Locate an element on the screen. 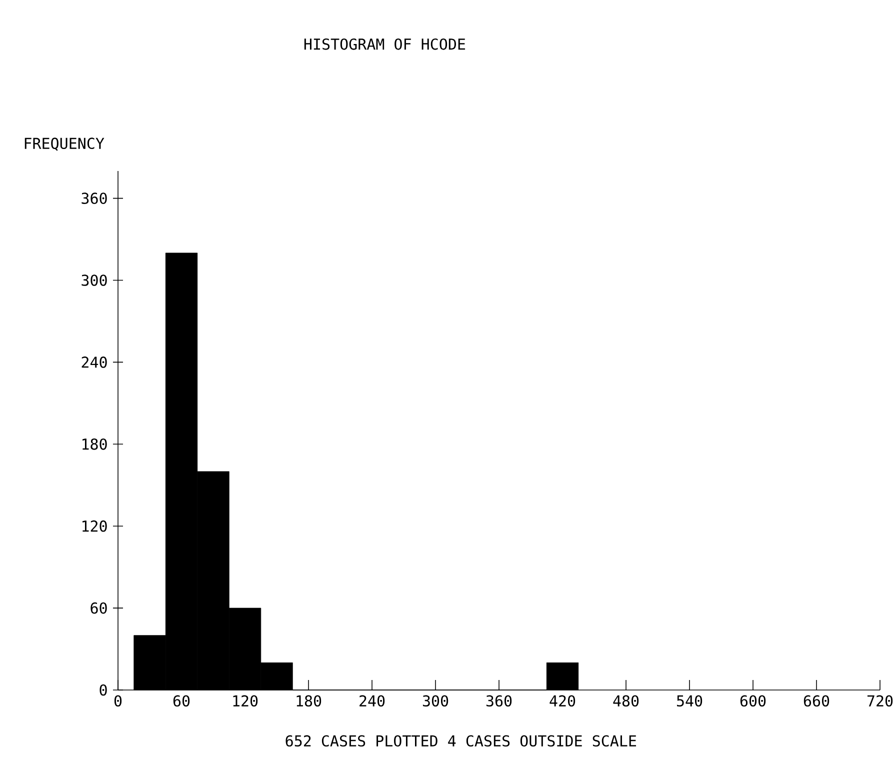  y-tick-label: 60 is located at coordinates (98, 608).